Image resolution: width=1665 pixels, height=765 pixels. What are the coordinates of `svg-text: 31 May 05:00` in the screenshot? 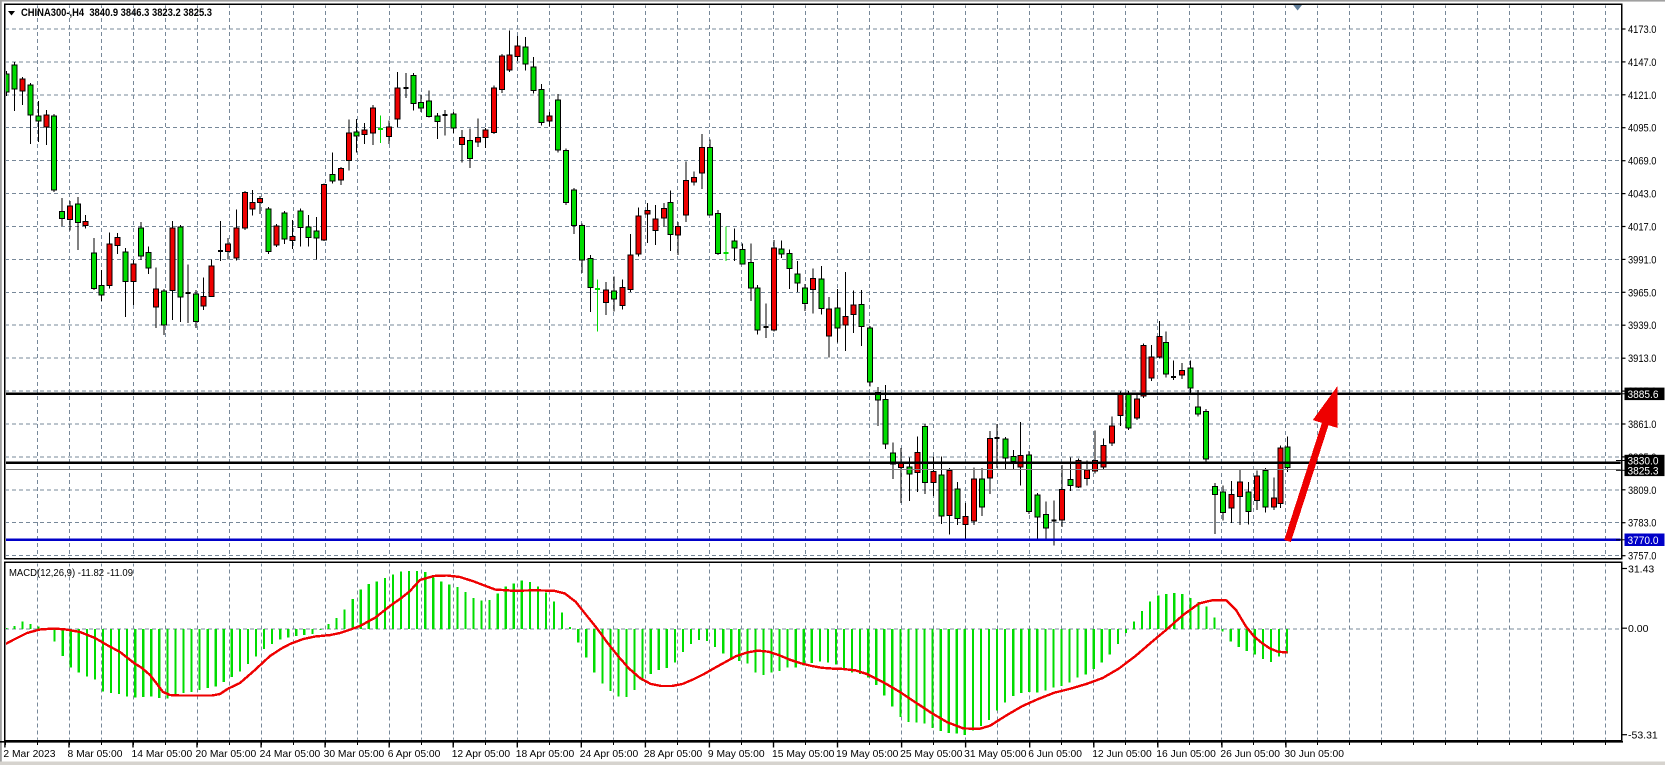 It's located at (995, 754).